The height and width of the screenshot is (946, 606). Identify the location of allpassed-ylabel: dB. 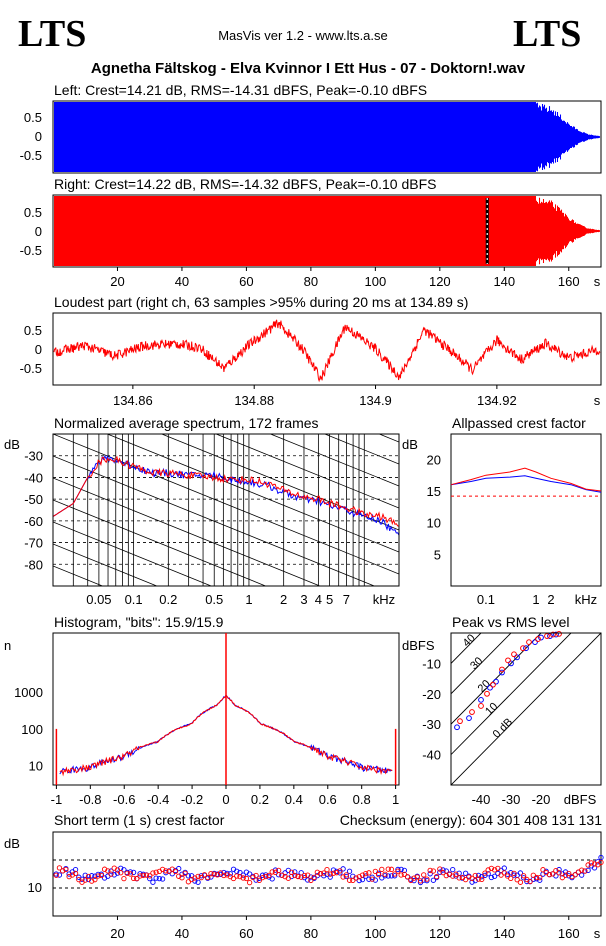
(410, 444).